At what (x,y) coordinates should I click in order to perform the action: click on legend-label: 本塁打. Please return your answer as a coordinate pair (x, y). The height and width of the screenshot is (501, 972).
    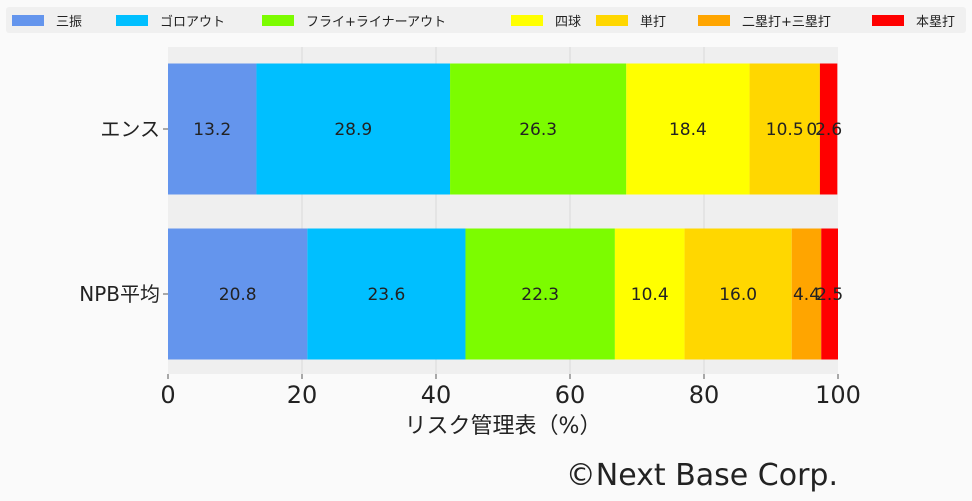
    Looking at the image, I should click on (936, 22).